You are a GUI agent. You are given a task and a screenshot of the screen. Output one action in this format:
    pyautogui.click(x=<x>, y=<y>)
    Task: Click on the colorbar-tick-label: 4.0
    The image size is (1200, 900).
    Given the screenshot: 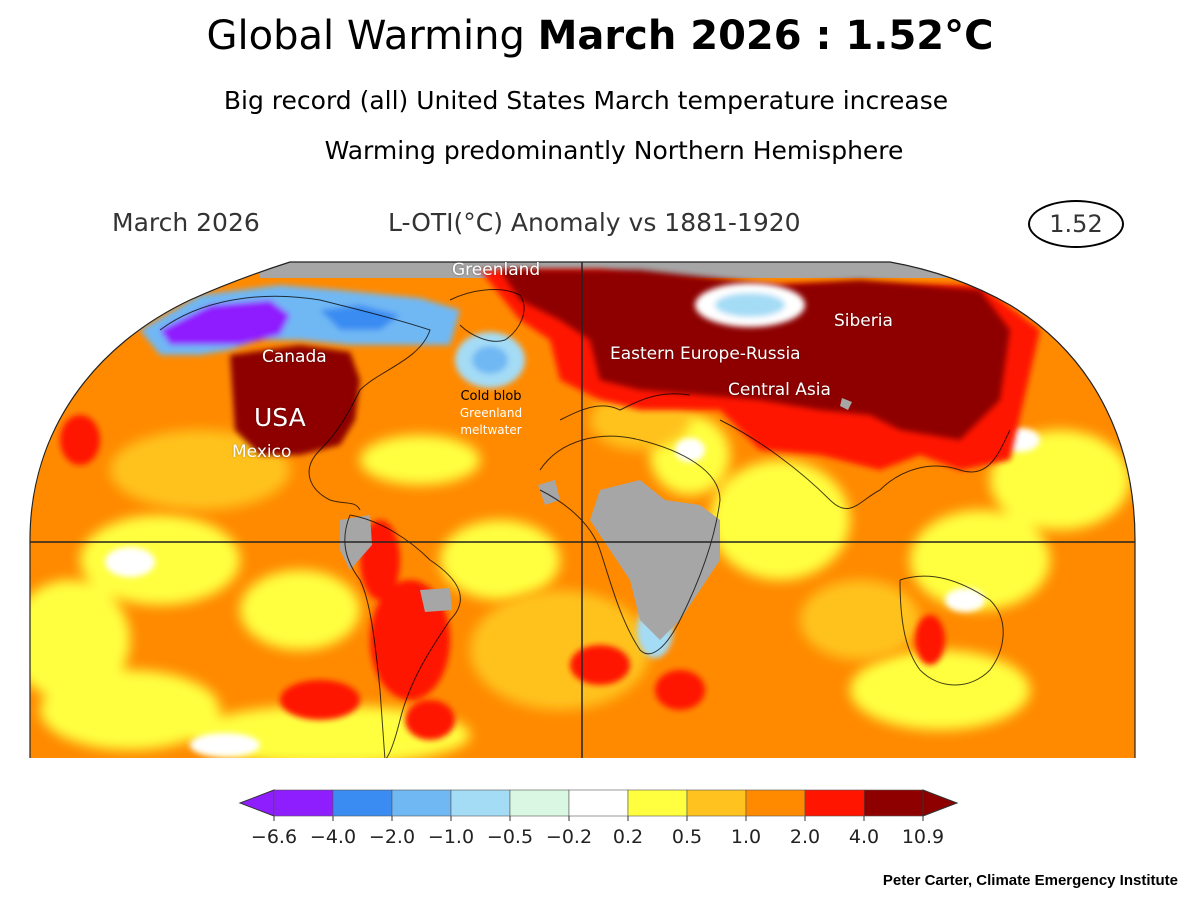 What is the action you would take?
    pyautogui.click(x=864, y=837)
    